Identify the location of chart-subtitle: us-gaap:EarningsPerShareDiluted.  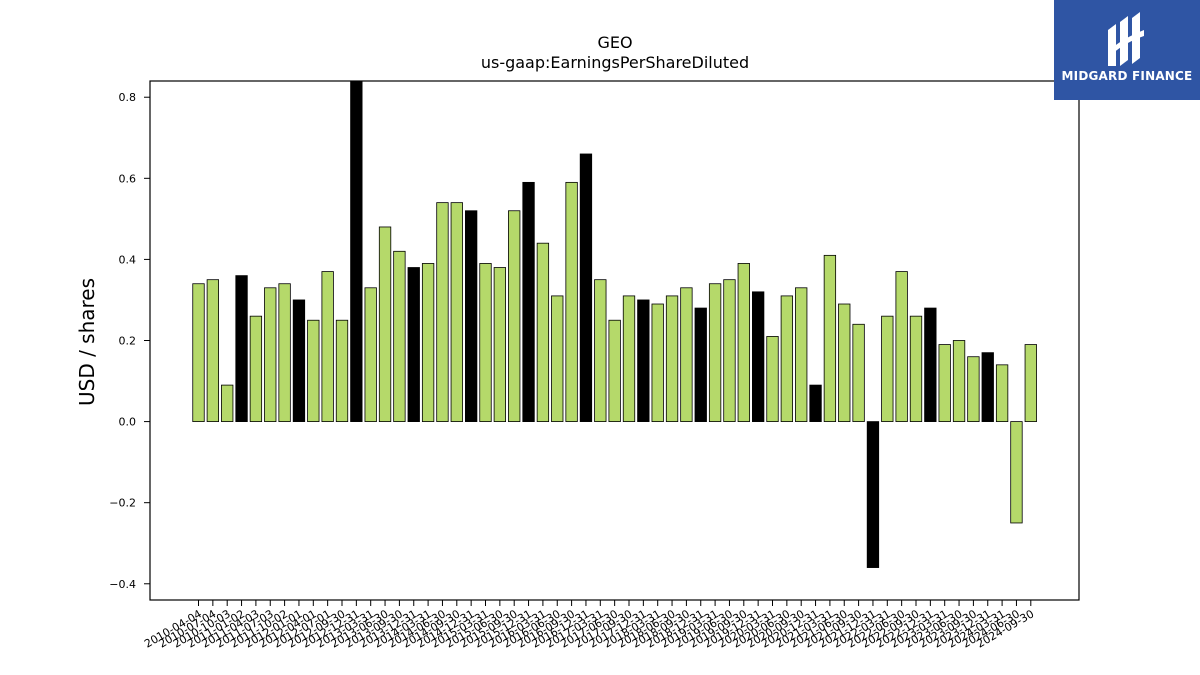
(615, 62).